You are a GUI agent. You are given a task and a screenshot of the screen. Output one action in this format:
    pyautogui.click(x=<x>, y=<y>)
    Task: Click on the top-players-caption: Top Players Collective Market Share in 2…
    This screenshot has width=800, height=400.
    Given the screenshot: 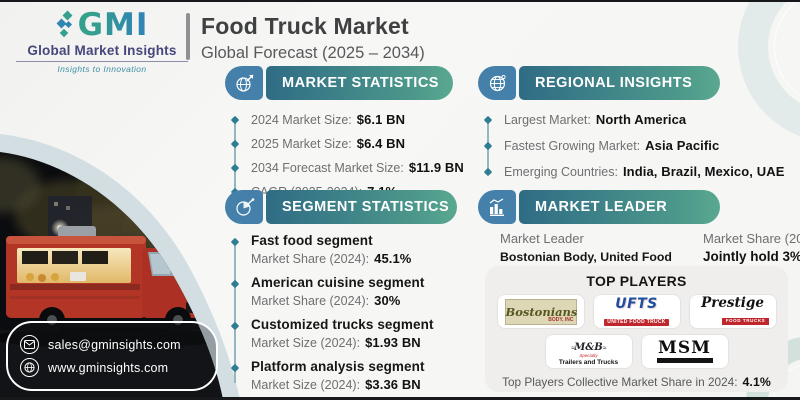 What is the action you would take?
    pyautogui.click(x=636, y=382)
    